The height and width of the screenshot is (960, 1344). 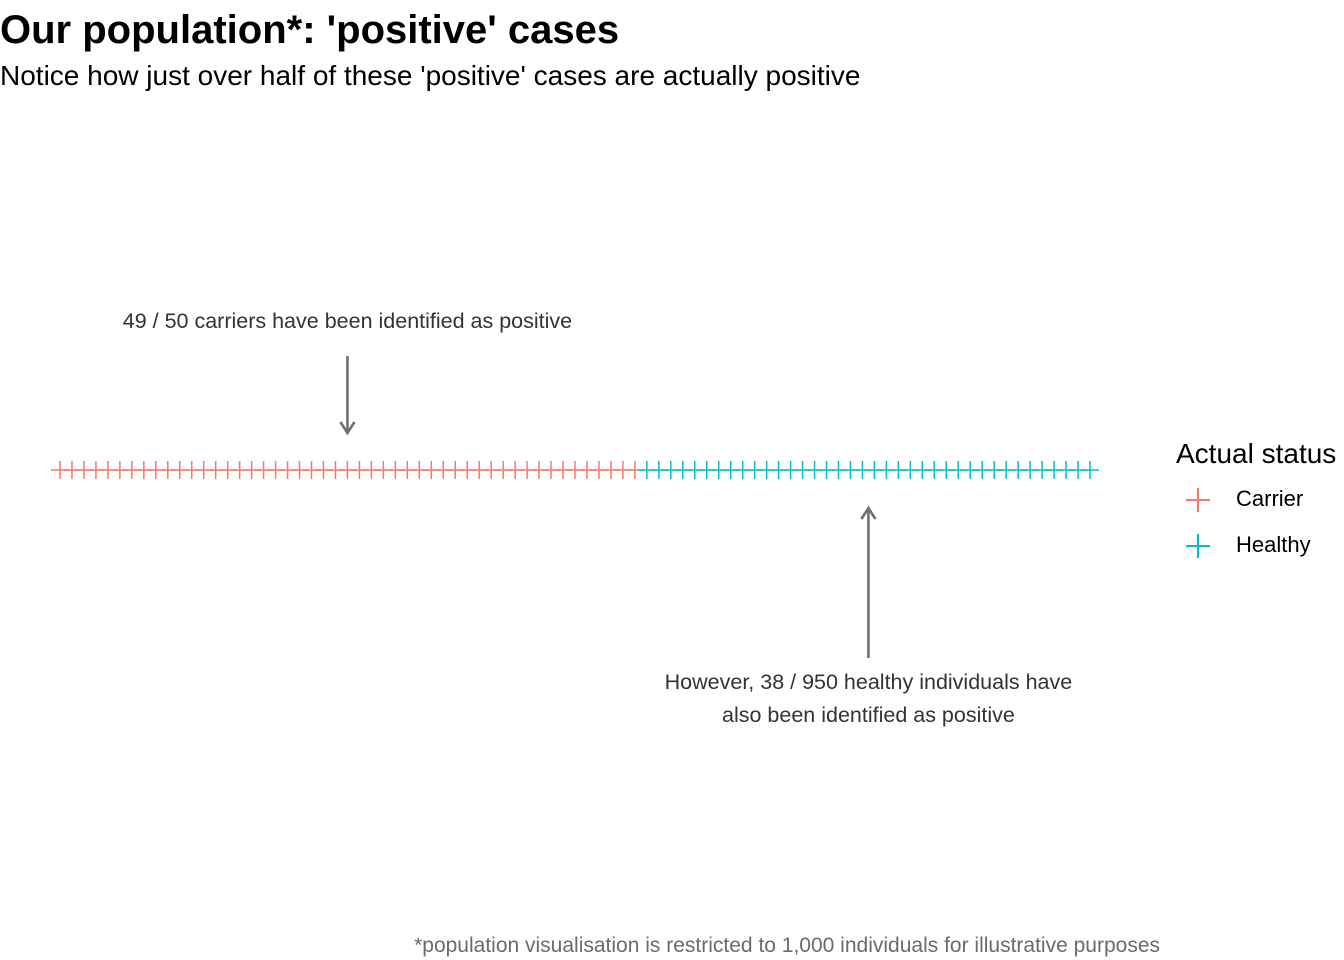 What do you see at coordinates (347, 396) in the screenshot?
I see `arrow-down-icon` at bounding box center [347, 396].